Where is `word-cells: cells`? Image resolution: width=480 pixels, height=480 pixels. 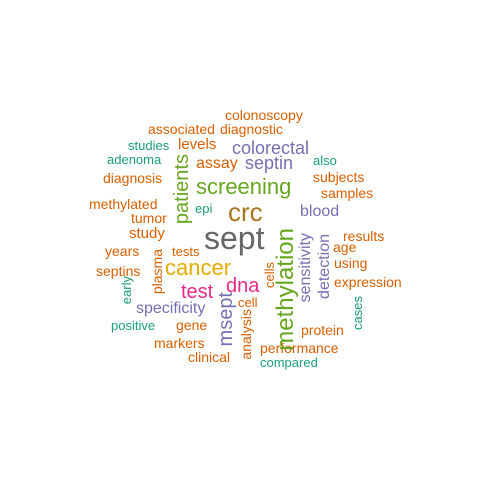 word-cells: cells is located at coordinates (269, 275).